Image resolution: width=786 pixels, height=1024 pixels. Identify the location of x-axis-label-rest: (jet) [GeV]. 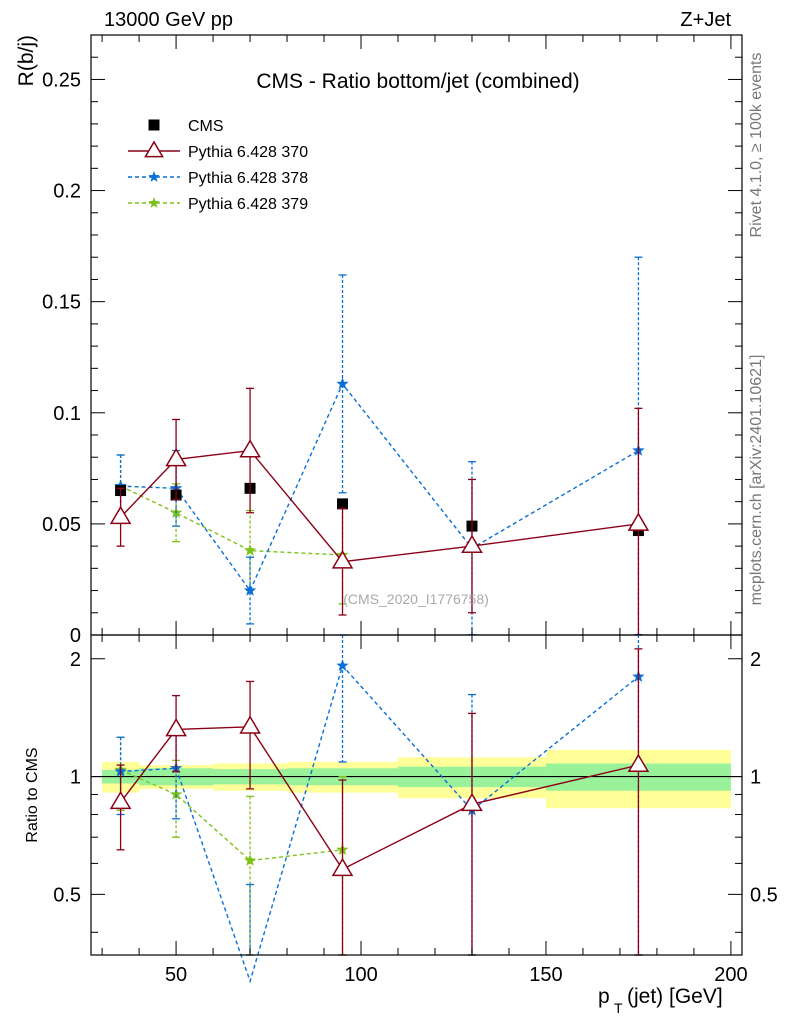
(675, 996).